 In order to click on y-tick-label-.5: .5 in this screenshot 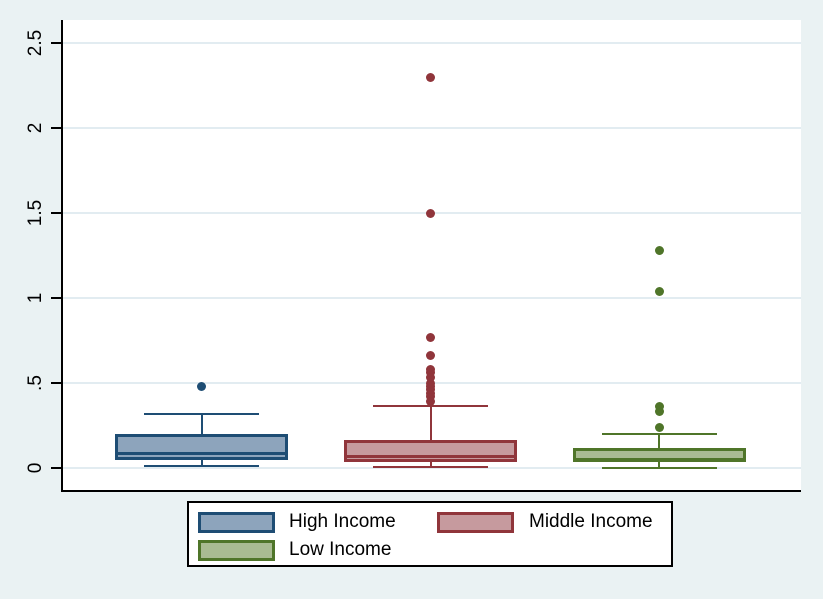, I will do `click(35, 383)`.